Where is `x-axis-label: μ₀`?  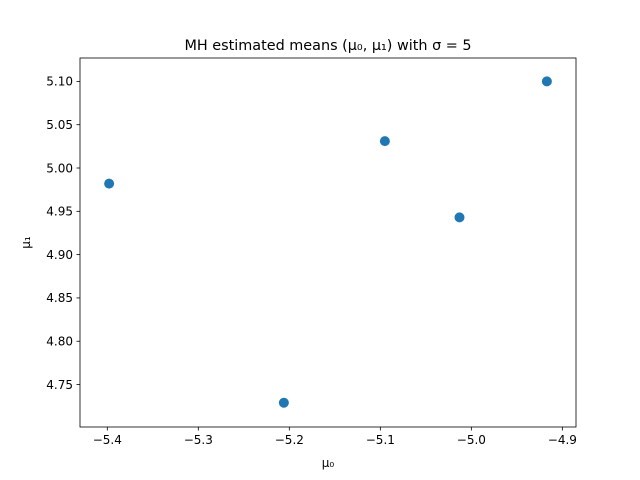
x-axis-label: μ₀ is located at coordinates (328, 463).